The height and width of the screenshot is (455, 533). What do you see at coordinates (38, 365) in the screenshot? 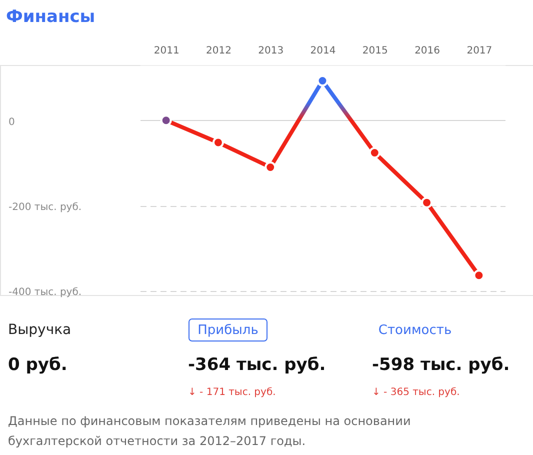
I see `text: 0 руб.` at bounding box center [38, 365].